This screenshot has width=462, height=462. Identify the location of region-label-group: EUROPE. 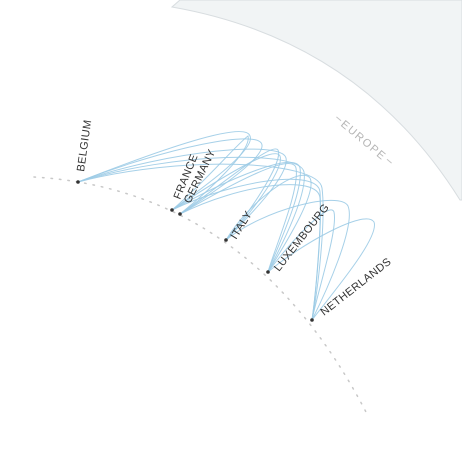
(364, 140).